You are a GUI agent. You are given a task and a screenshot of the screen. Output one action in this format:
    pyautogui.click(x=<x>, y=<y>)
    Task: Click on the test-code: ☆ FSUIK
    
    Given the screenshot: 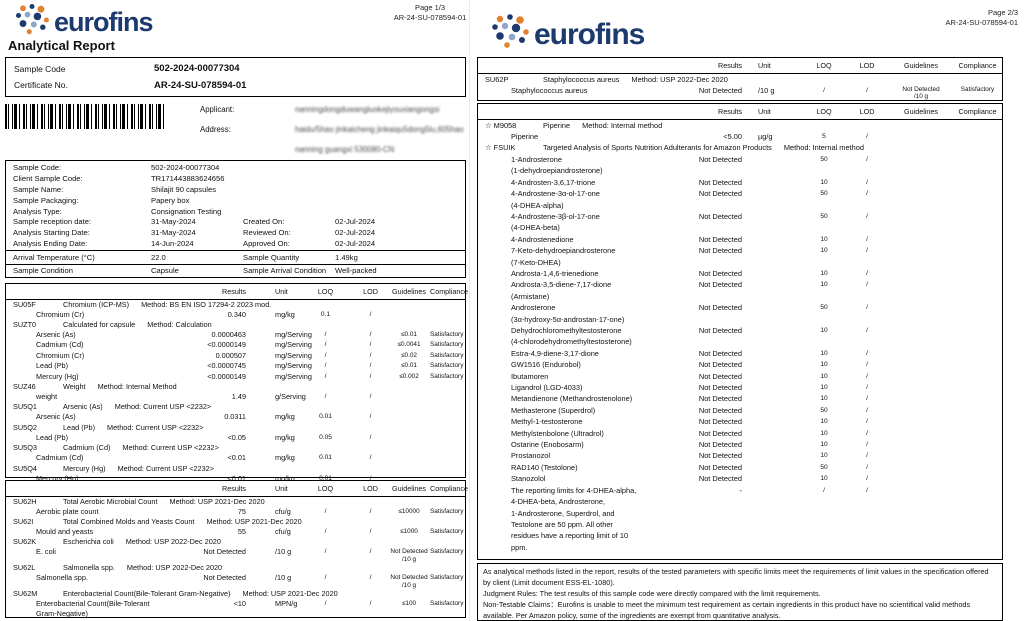 What is the action you would take?
    pyautogui.click(x=500, y=148)
    